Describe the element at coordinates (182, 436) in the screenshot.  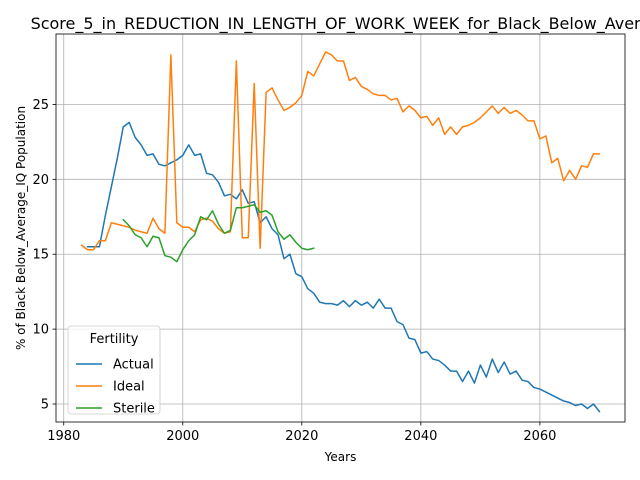
I see `x-tick-label: 2000` at that location.